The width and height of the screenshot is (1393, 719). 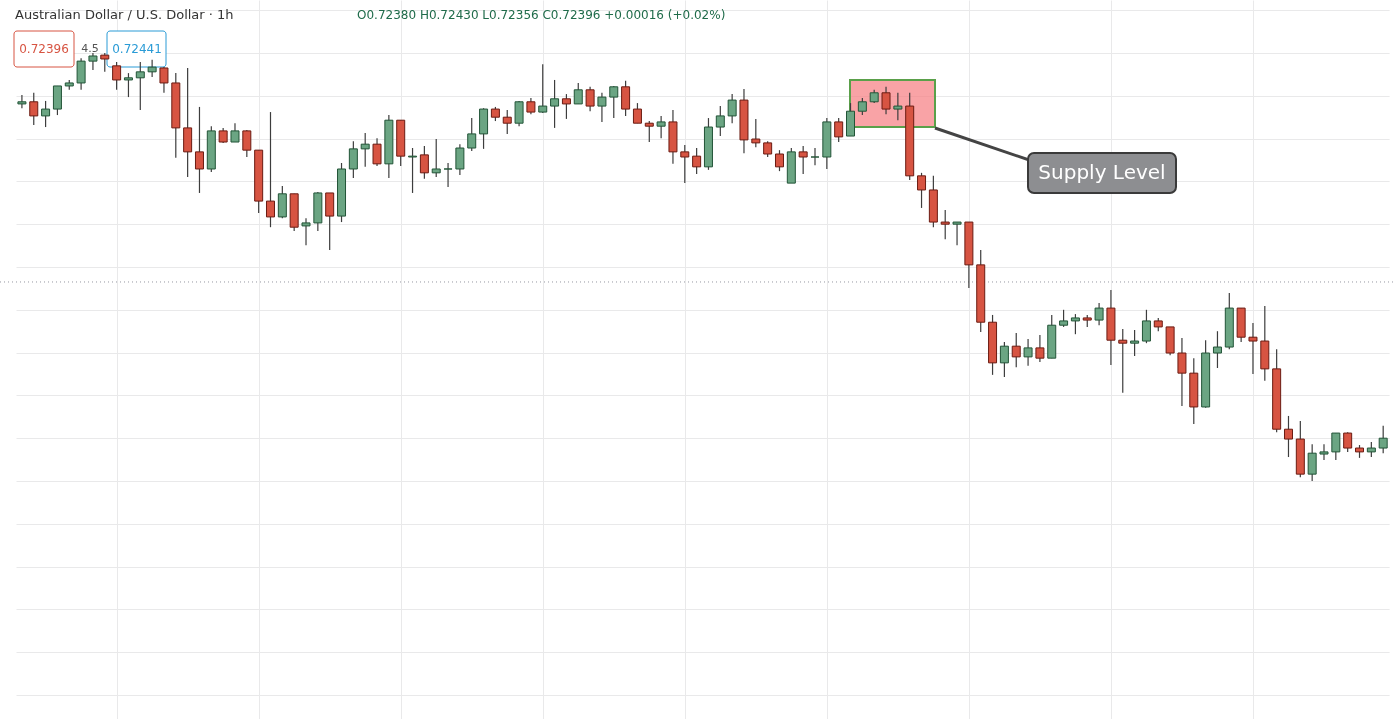 I want to click on text: O0.72380 H0.72430 L0.72356 C0.72396 +0.00016 (+0.02%), so click(x=541, y=15).